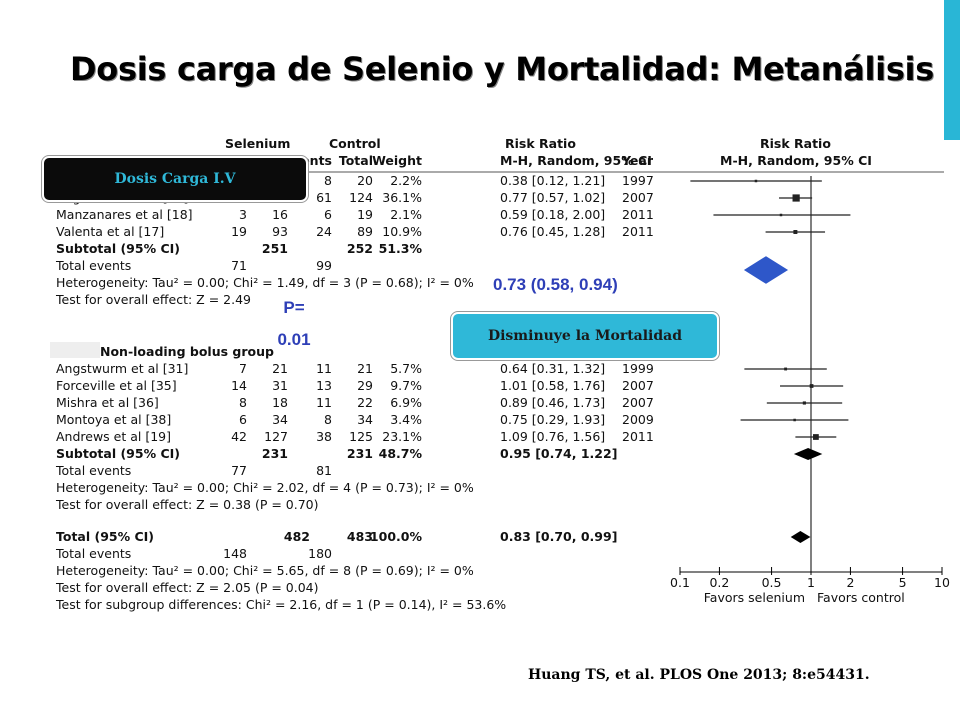 Image resolution: width=960 pixels, height=720 pixels. What do you see at coordinates (540, 143) in the screenshot?
I see `header-risk-ratio: Risk Ratio` at bounding box center [540, 143].